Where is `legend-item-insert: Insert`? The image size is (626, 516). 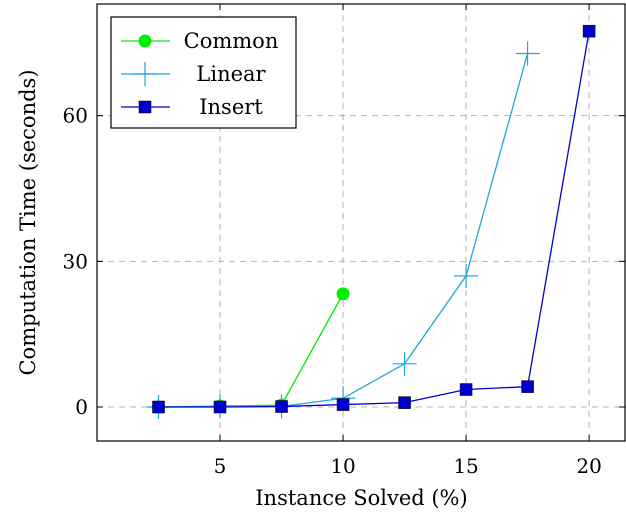 legend-item-insert: Insert is located at coordinates (192, 107).